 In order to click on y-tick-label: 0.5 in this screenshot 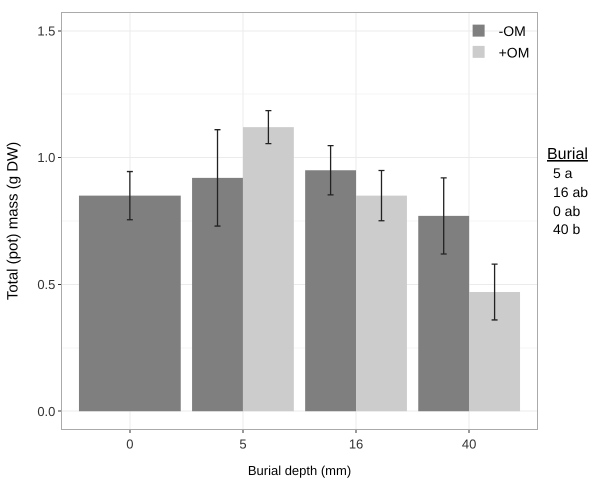, I will do `click(46, 284)`.